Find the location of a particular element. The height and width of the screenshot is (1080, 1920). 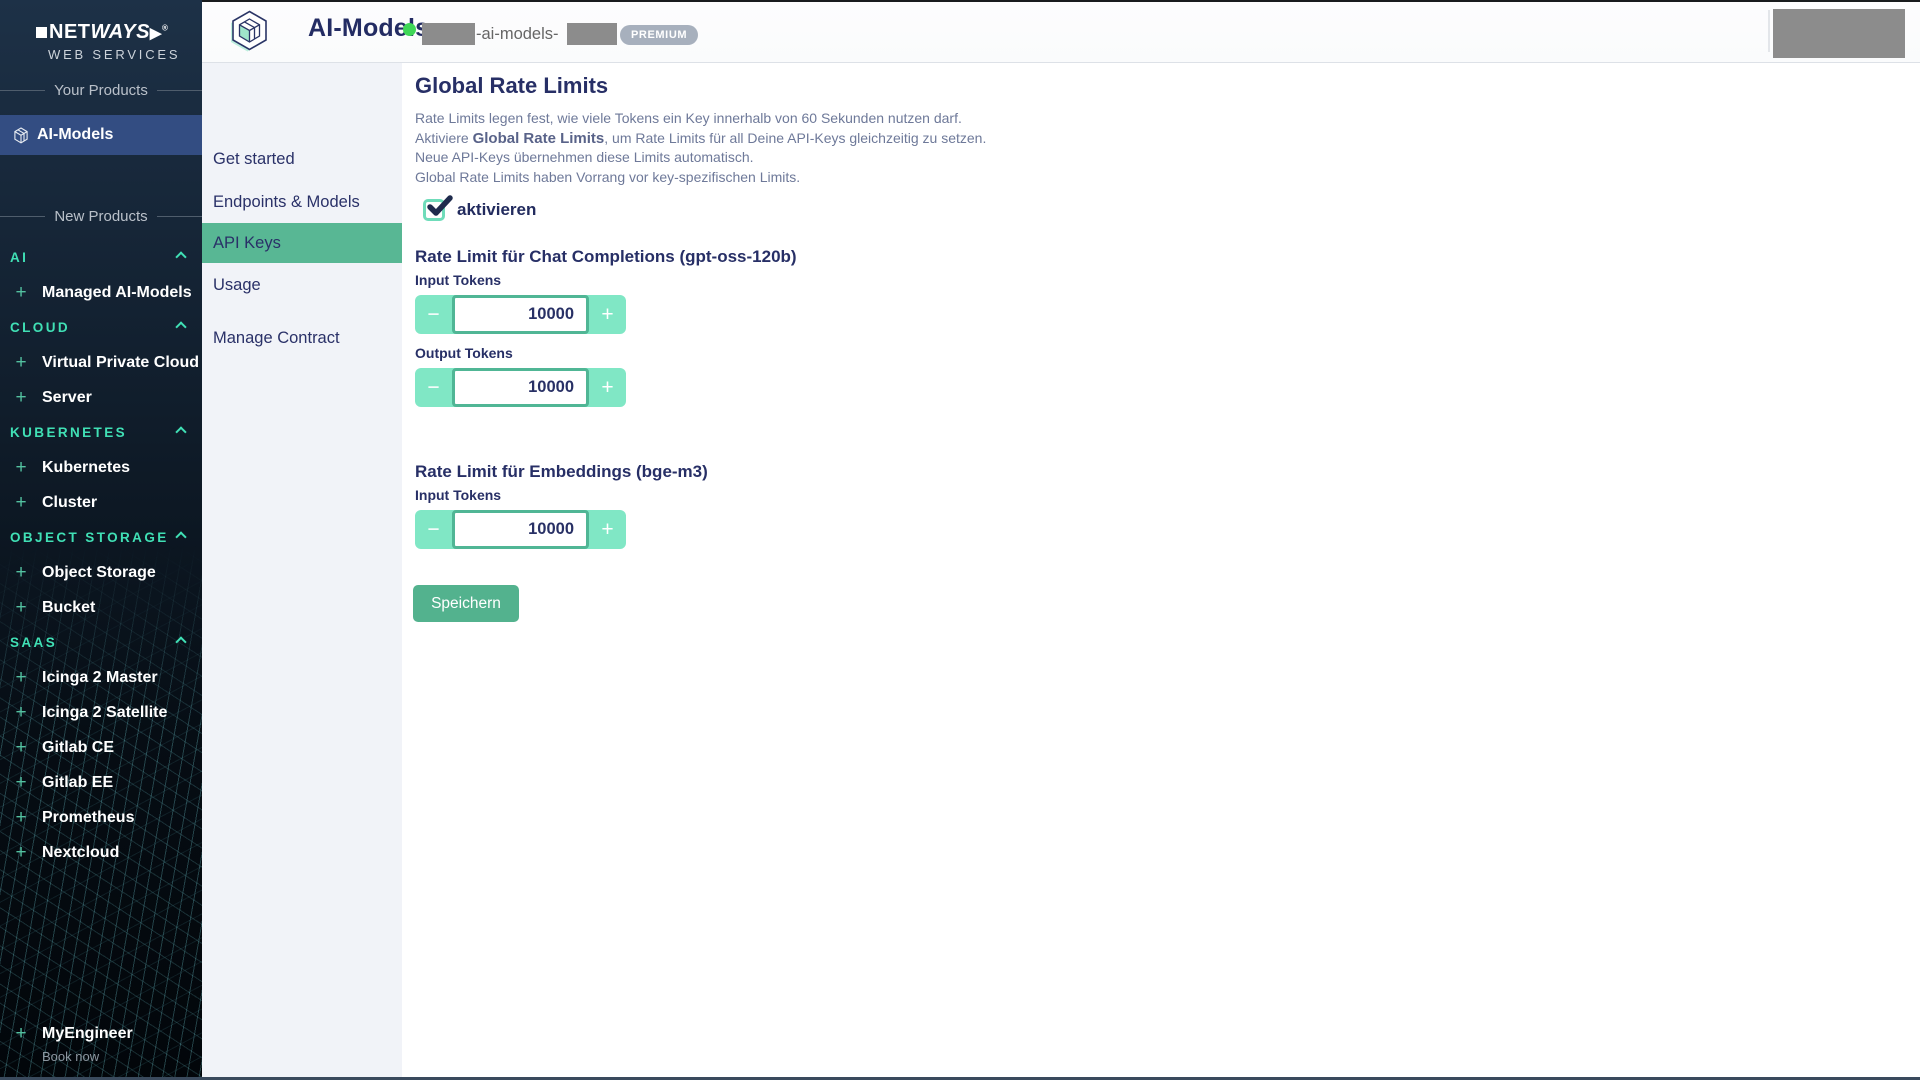

sidebar-item-virtual-private-cloud: + Virtual Private Cloud is located at coordinates (101, 362).